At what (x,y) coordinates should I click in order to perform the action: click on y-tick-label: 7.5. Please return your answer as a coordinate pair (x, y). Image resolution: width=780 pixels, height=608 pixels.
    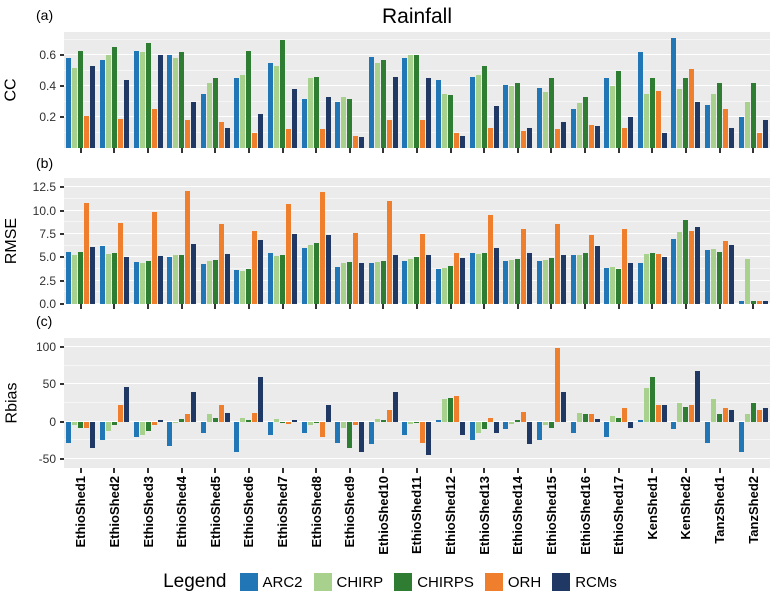
    Looking at the image, I should click on (47, 234).